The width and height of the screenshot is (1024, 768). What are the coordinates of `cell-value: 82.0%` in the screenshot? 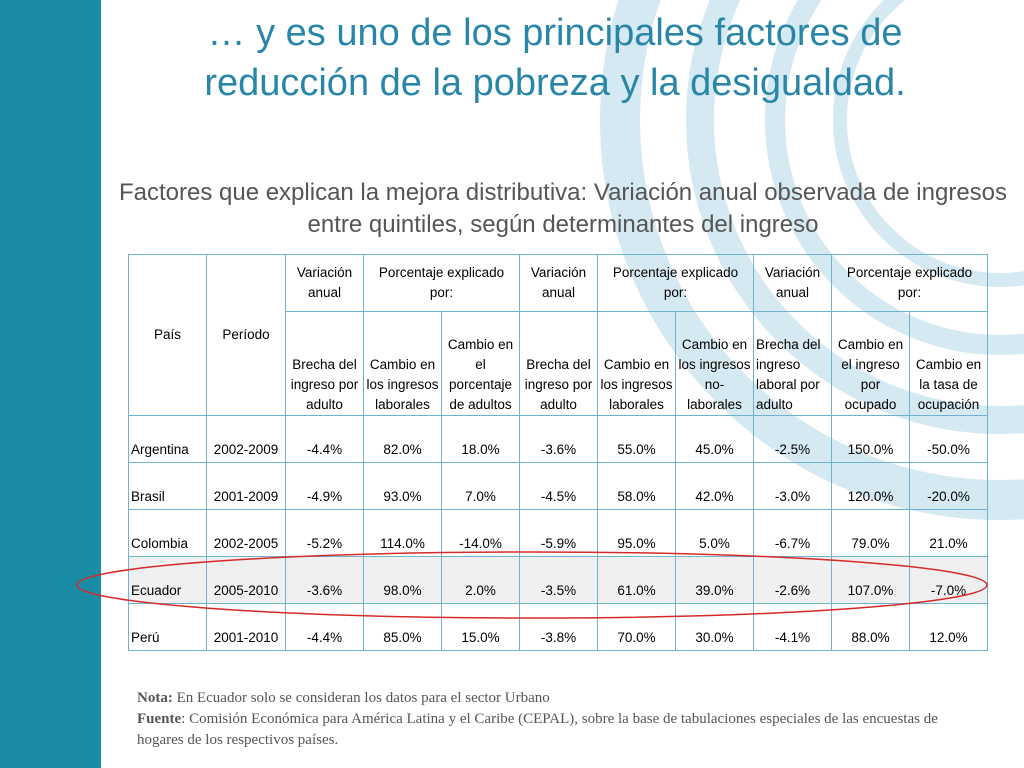 It's located at (402, 439).